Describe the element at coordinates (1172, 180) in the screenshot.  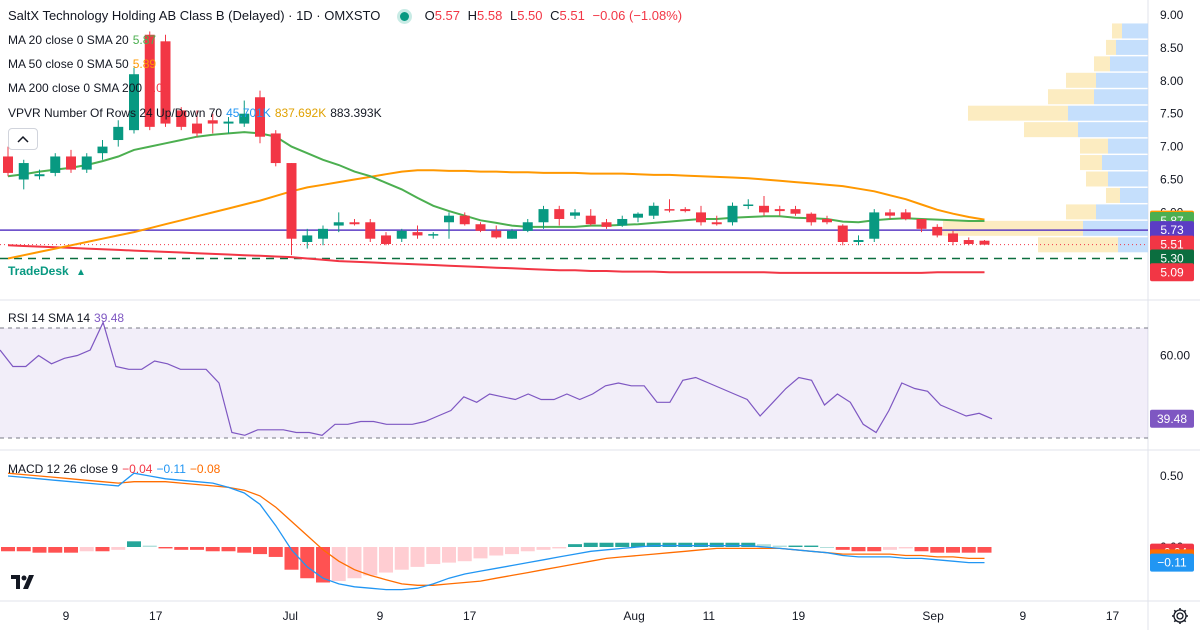
I see `price-tick-label: 6.50` at that location.